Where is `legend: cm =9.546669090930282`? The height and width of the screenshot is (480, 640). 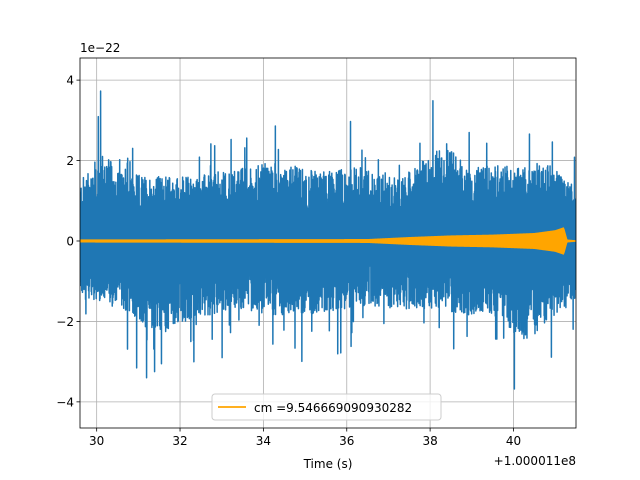 legend: cm =9.546669090930282 is located at coordinates (326, 407).